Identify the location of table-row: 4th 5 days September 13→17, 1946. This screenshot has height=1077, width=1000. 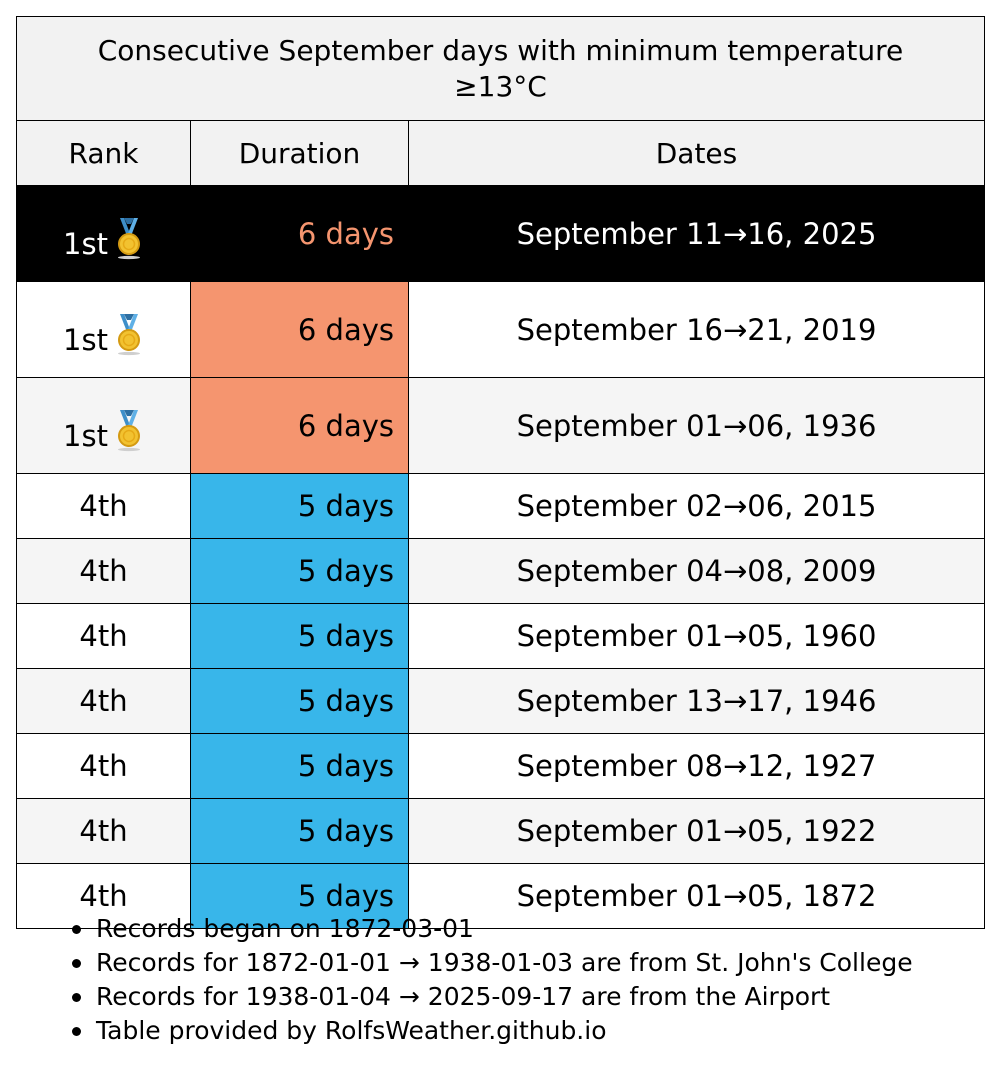
(500, 701).